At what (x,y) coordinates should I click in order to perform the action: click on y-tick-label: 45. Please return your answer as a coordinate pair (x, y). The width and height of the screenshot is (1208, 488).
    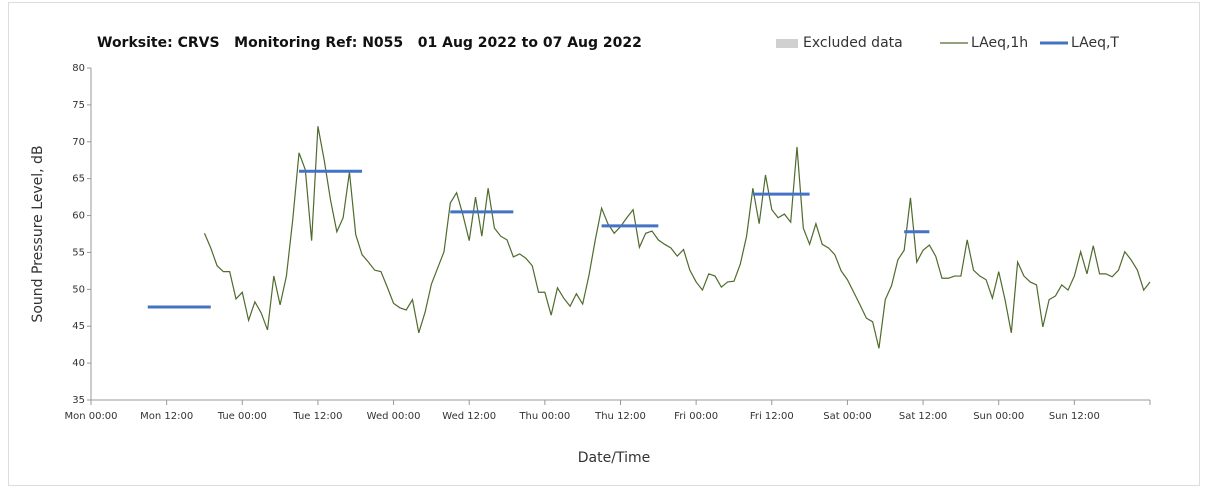
    Looking at the image, I should click on (78, 326).